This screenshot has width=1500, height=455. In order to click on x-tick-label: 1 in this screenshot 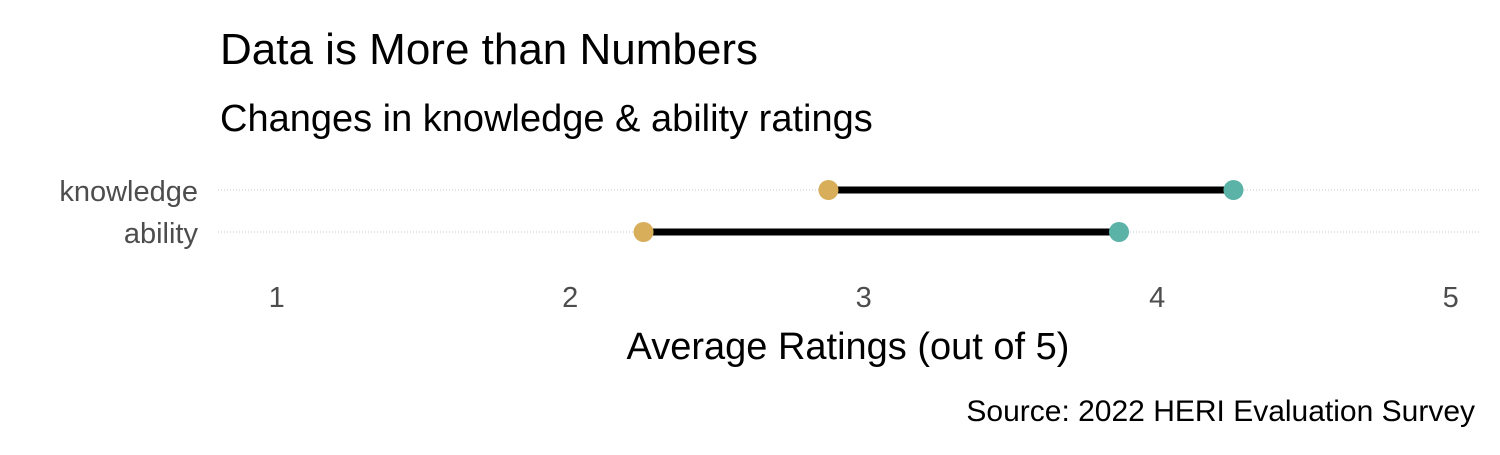, I will do `click(277, 298)`.